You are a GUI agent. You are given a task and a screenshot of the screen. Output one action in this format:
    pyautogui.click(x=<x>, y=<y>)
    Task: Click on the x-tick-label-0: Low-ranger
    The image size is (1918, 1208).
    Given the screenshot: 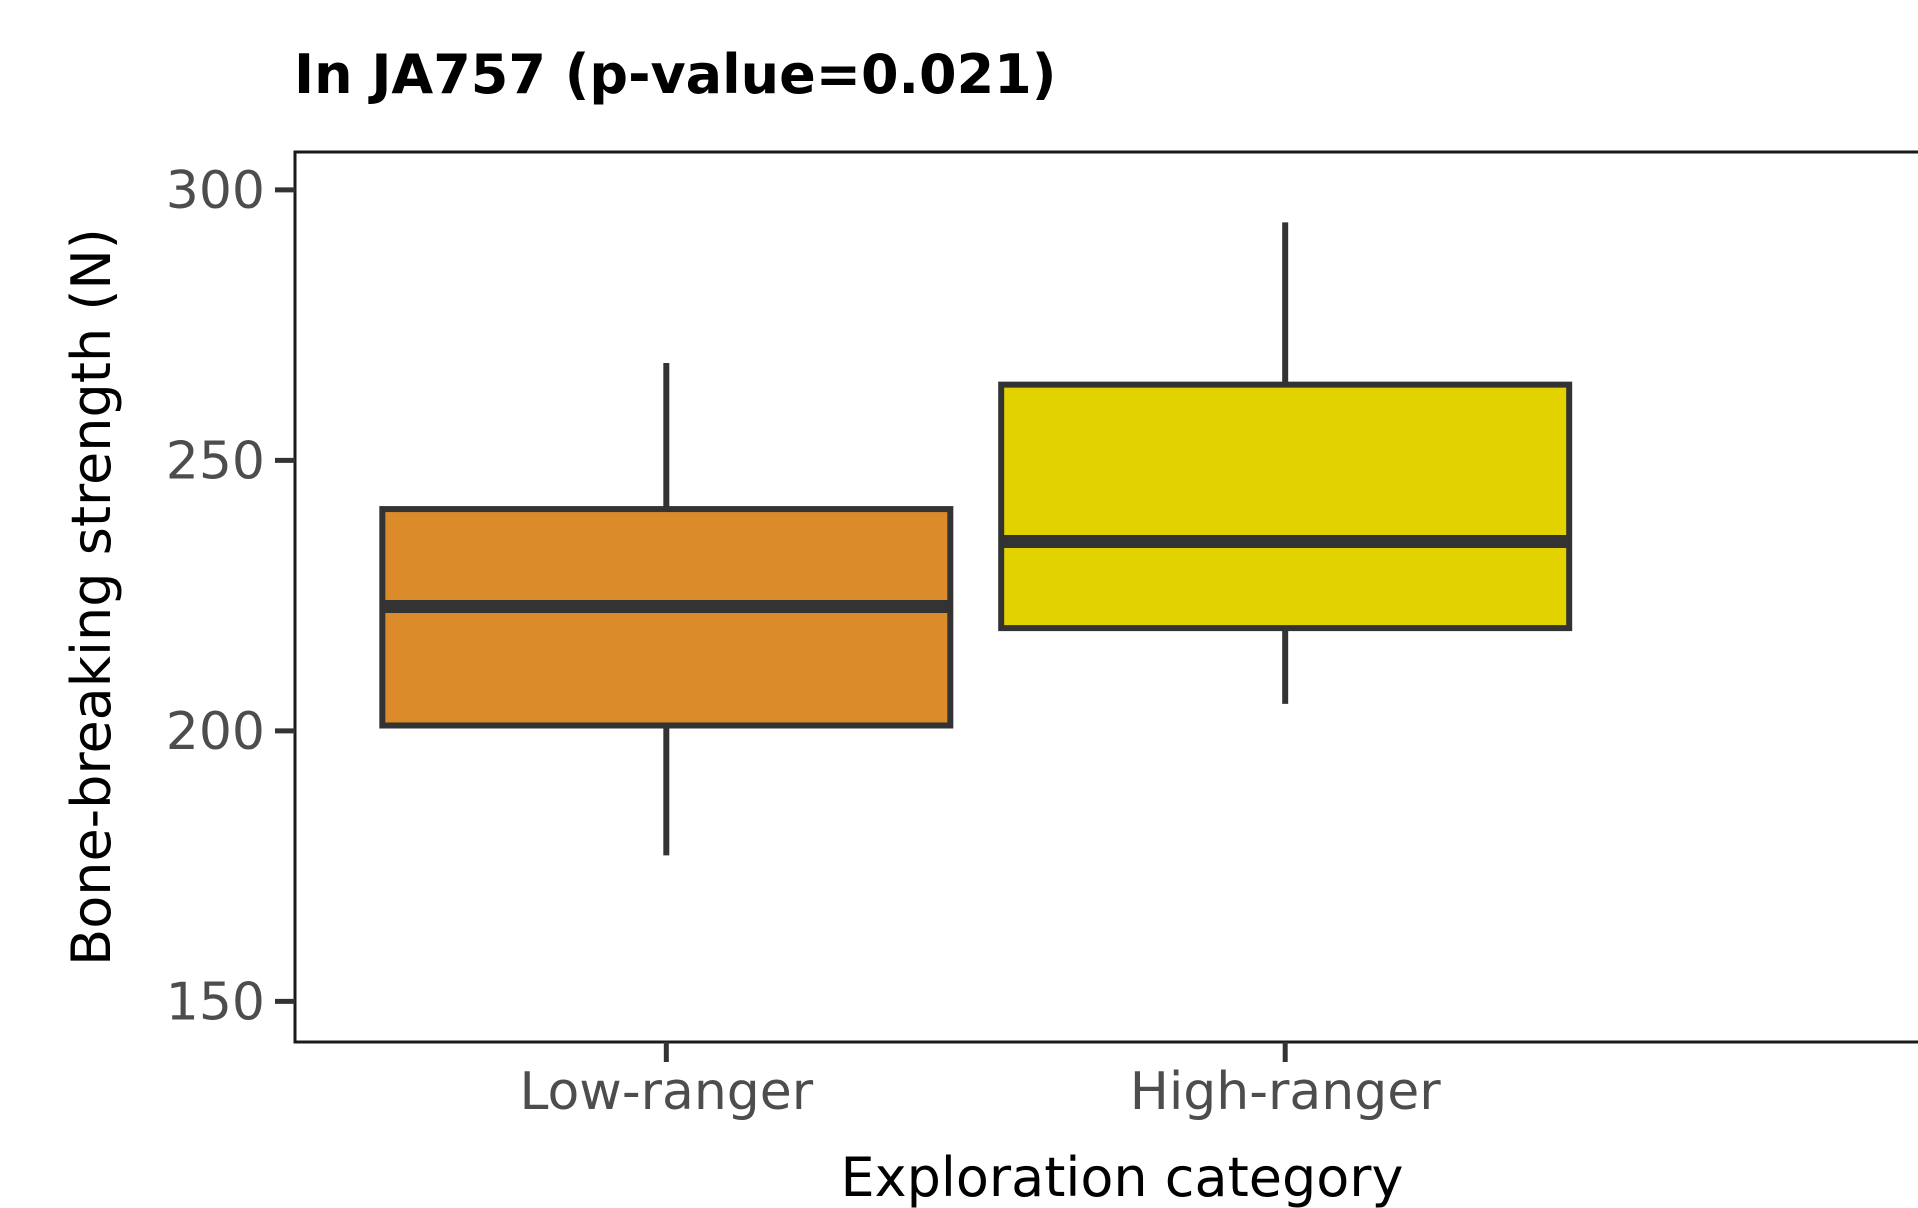 What is the action you would take?
    pyautogui.click(x=666, y=1092)
    